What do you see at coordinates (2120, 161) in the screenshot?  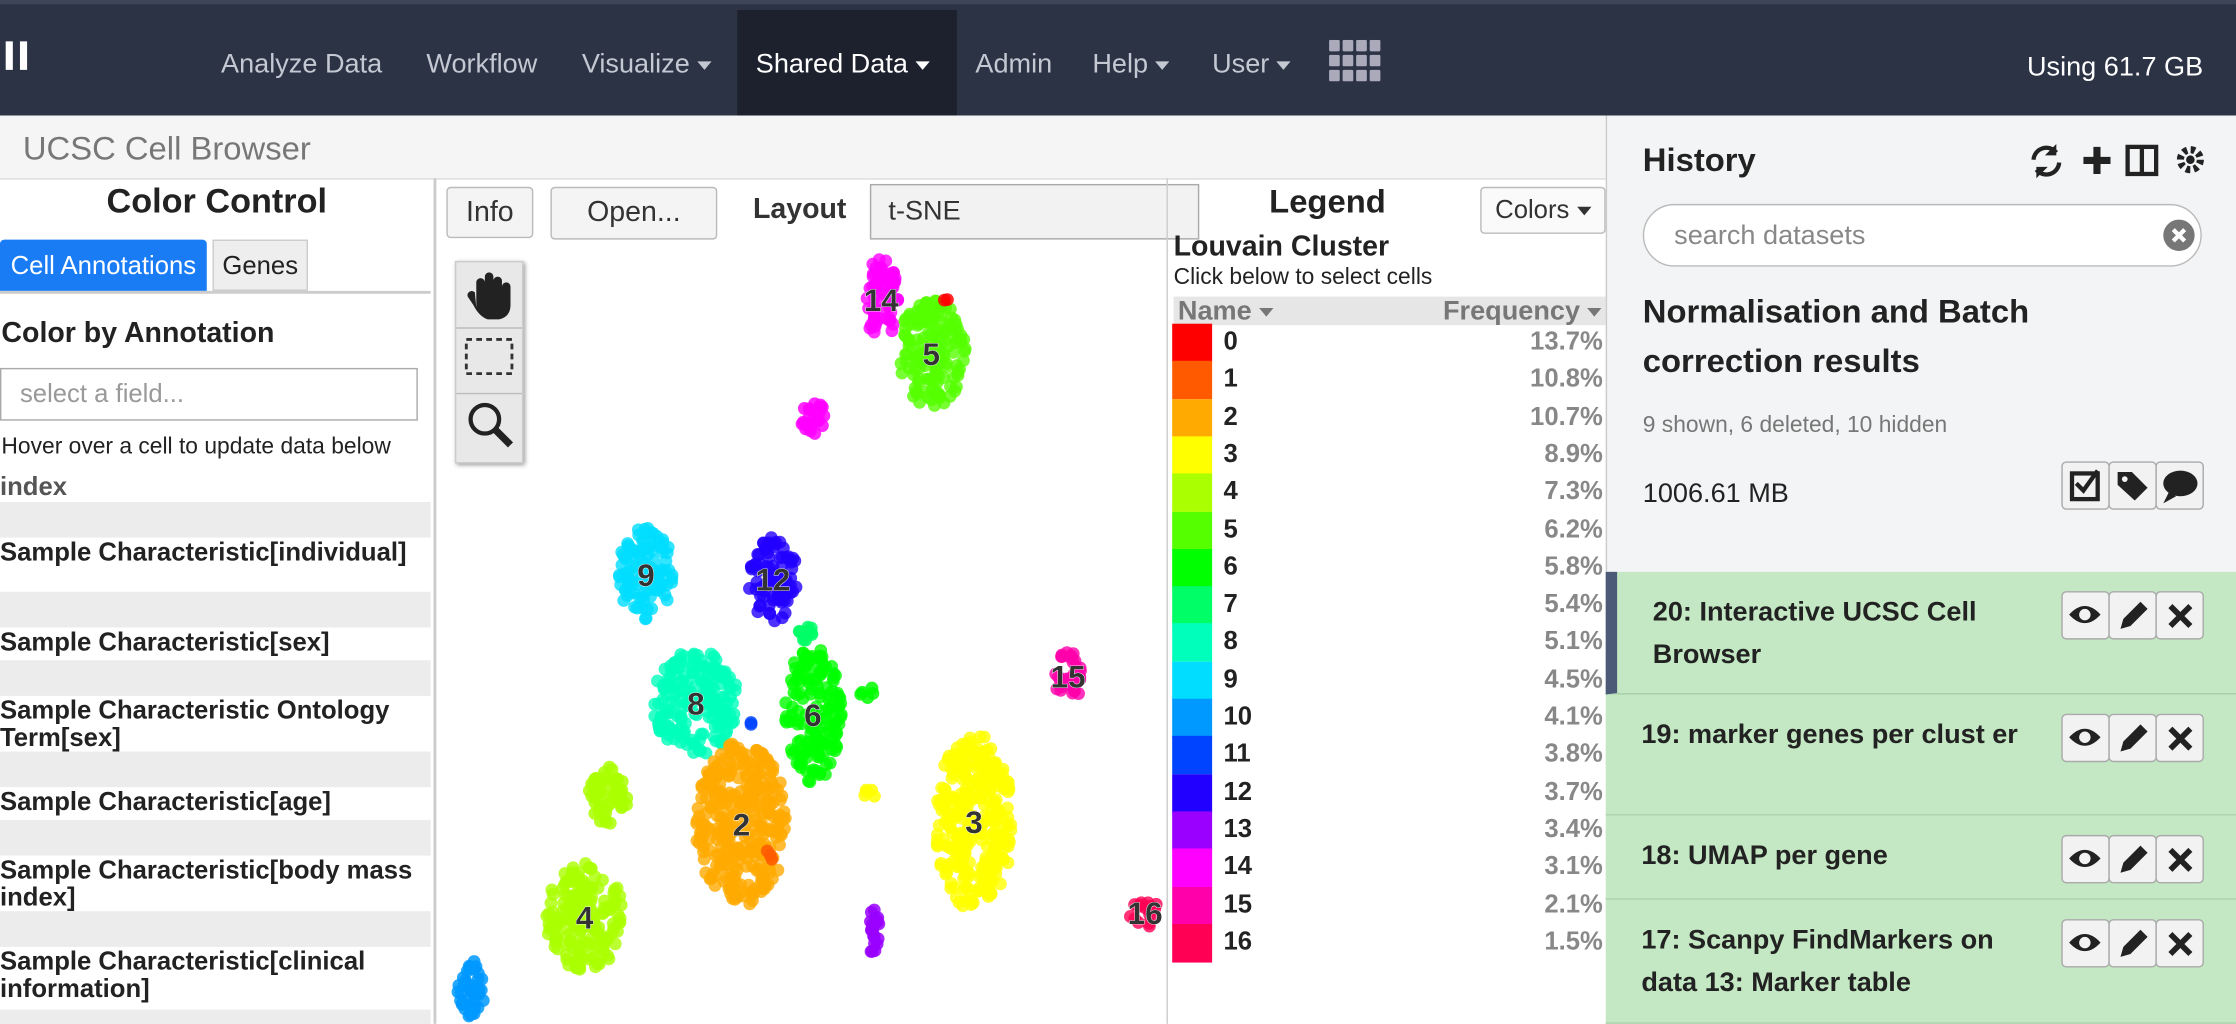 I see `history-icons` at bounding box center [2120, 161].